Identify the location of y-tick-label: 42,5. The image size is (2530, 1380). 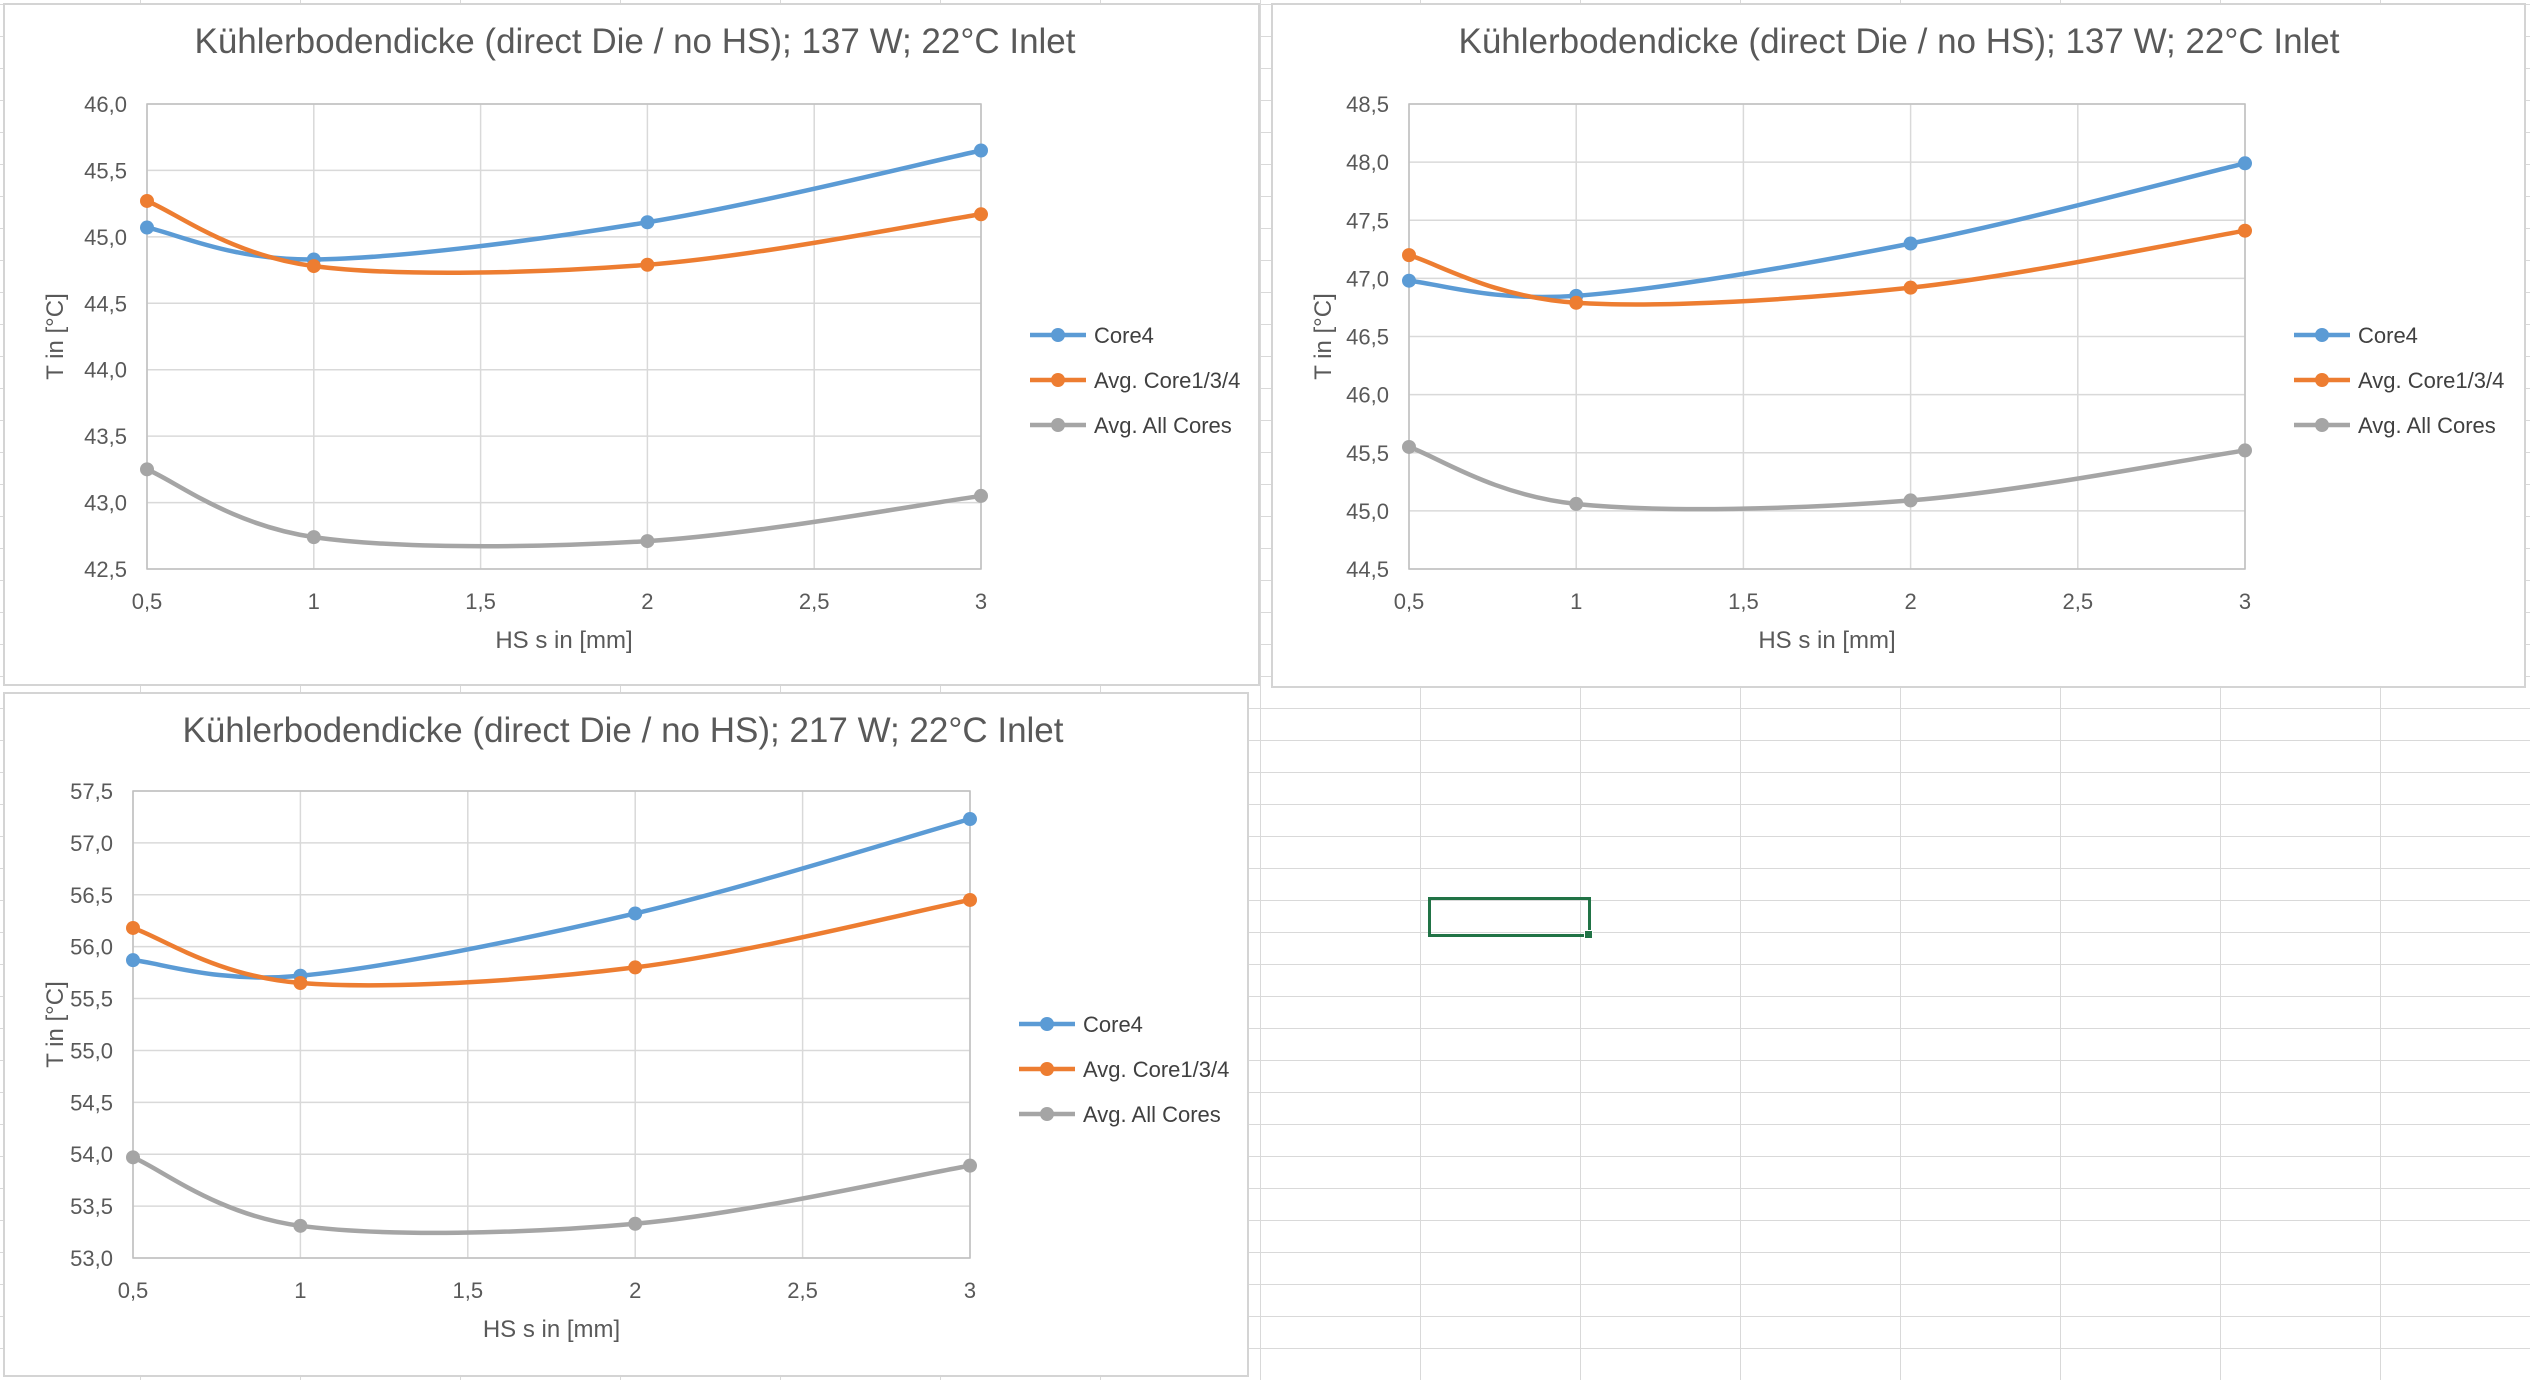
(105, 569).